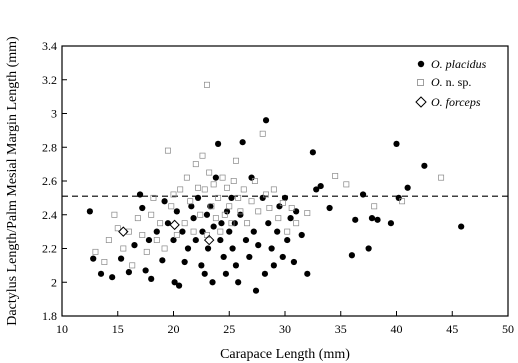 This screenshot has height=363, width=518. Describe the element at coordinates (54, 282) in the screenshot. I see `y-tick-label: 2` at that location.